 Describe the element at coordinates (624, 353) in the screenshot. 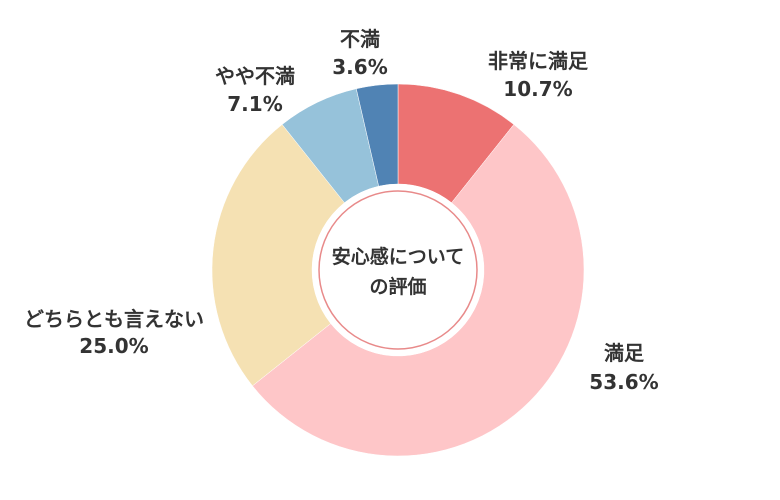

I see `slice-name: 満足` at that location.